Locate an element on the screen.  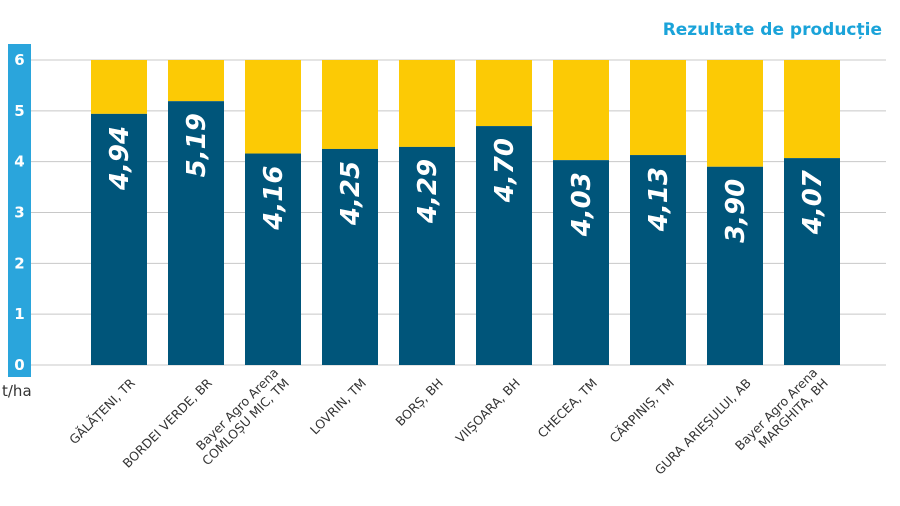
x-tick-label: CĂRPINIȘ, TM is located at coordinates (642, 410).